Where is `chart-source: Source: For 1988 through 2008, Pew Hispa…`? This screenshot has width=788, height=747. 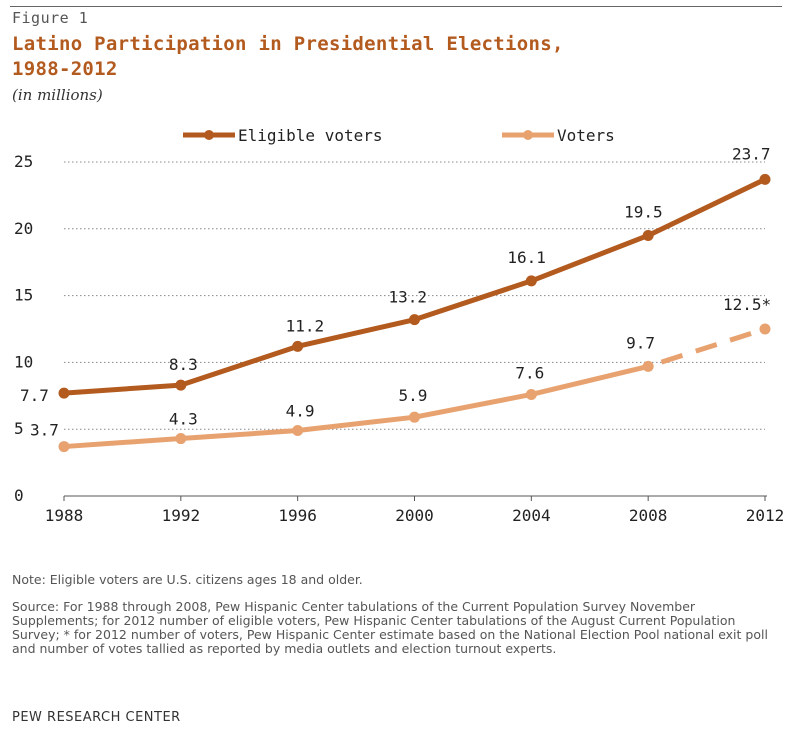 chart-source: Source: For 1988 through 2008, Pew Hispa… is located at coordinates (390, 627).